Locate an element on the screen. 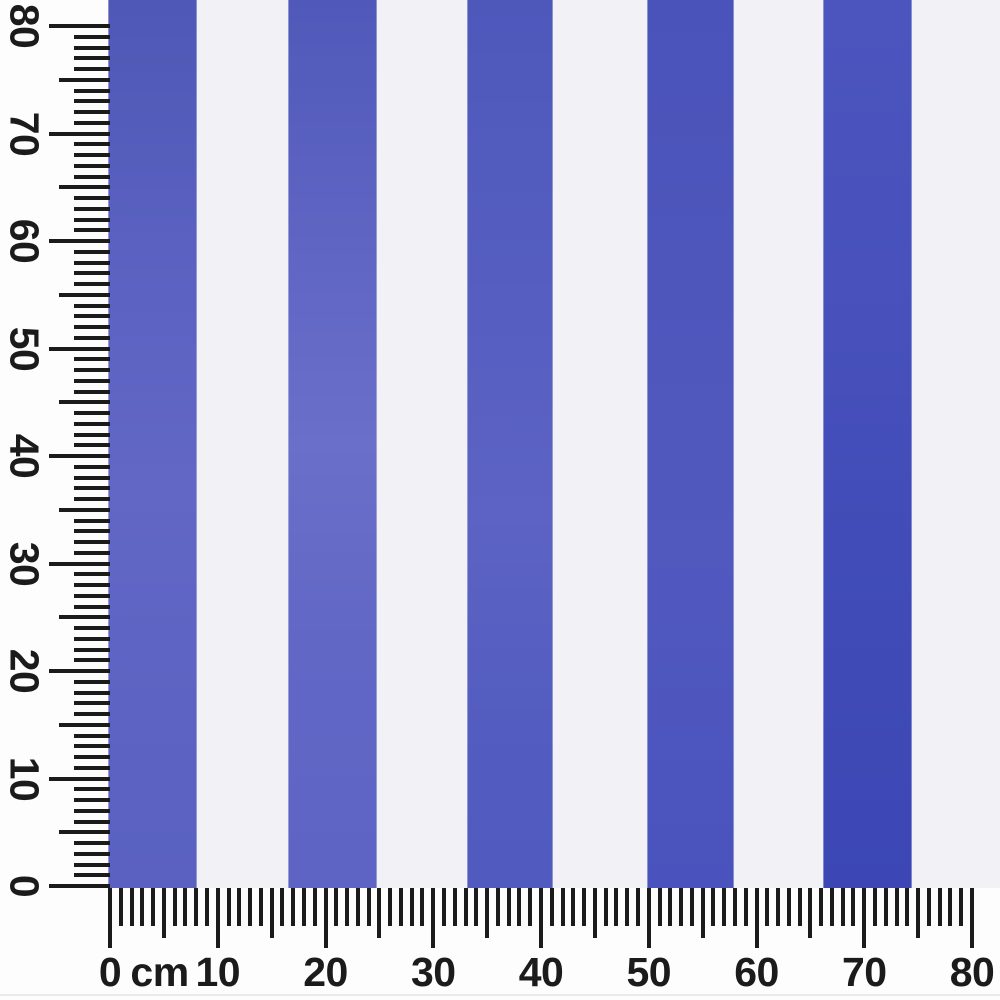 The height and width of the screenshot is (1000, 1000). v-ruler-label-10: 10 is located at coordinates (24, 778).